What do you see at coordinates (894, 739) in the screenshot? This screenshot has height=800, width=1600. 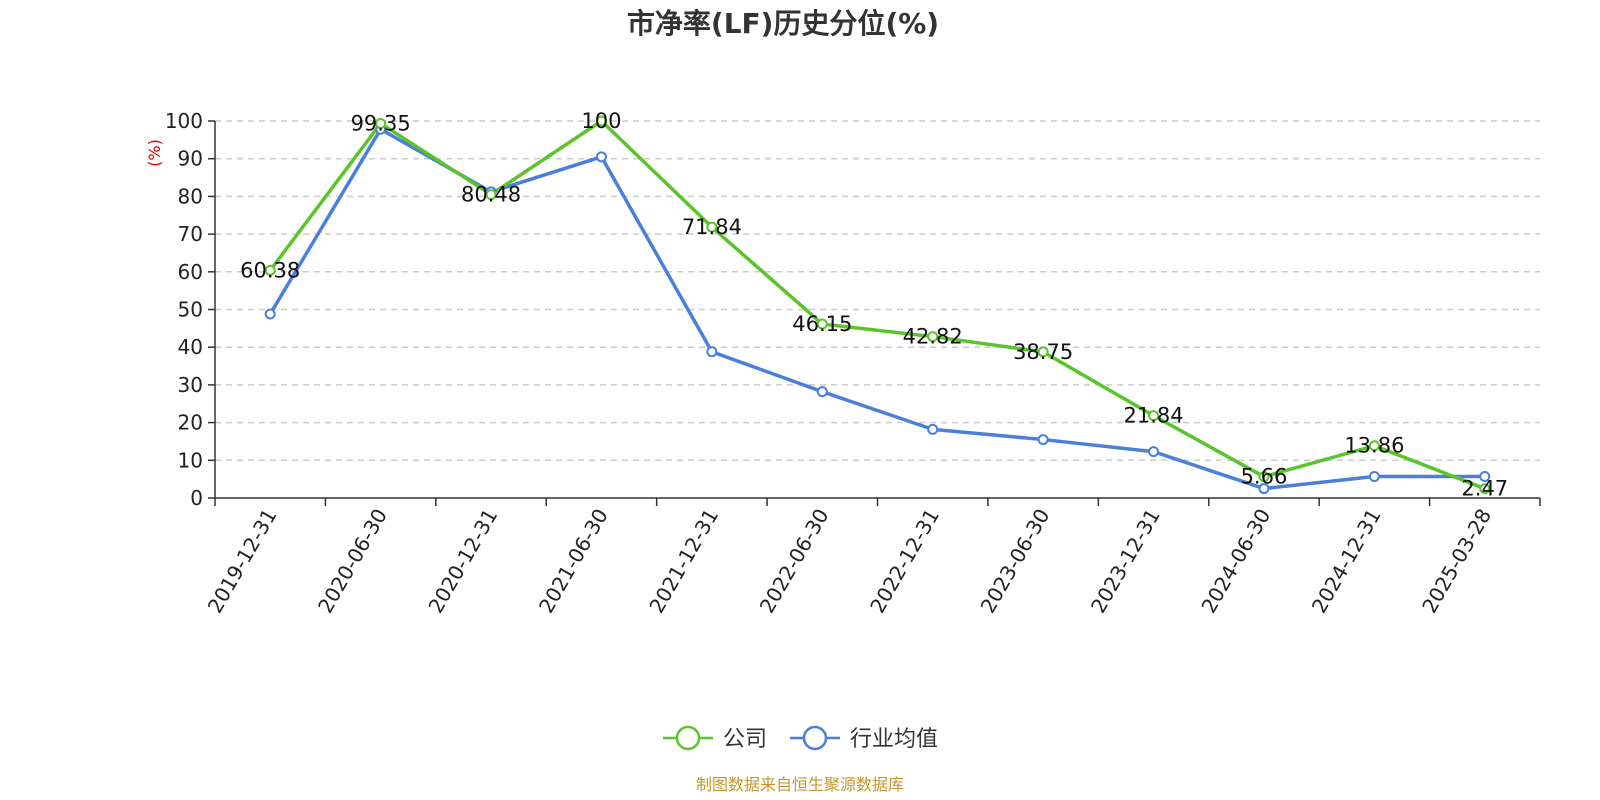 I see `legend-label: 行业均值` at bounding box center [894, 739].